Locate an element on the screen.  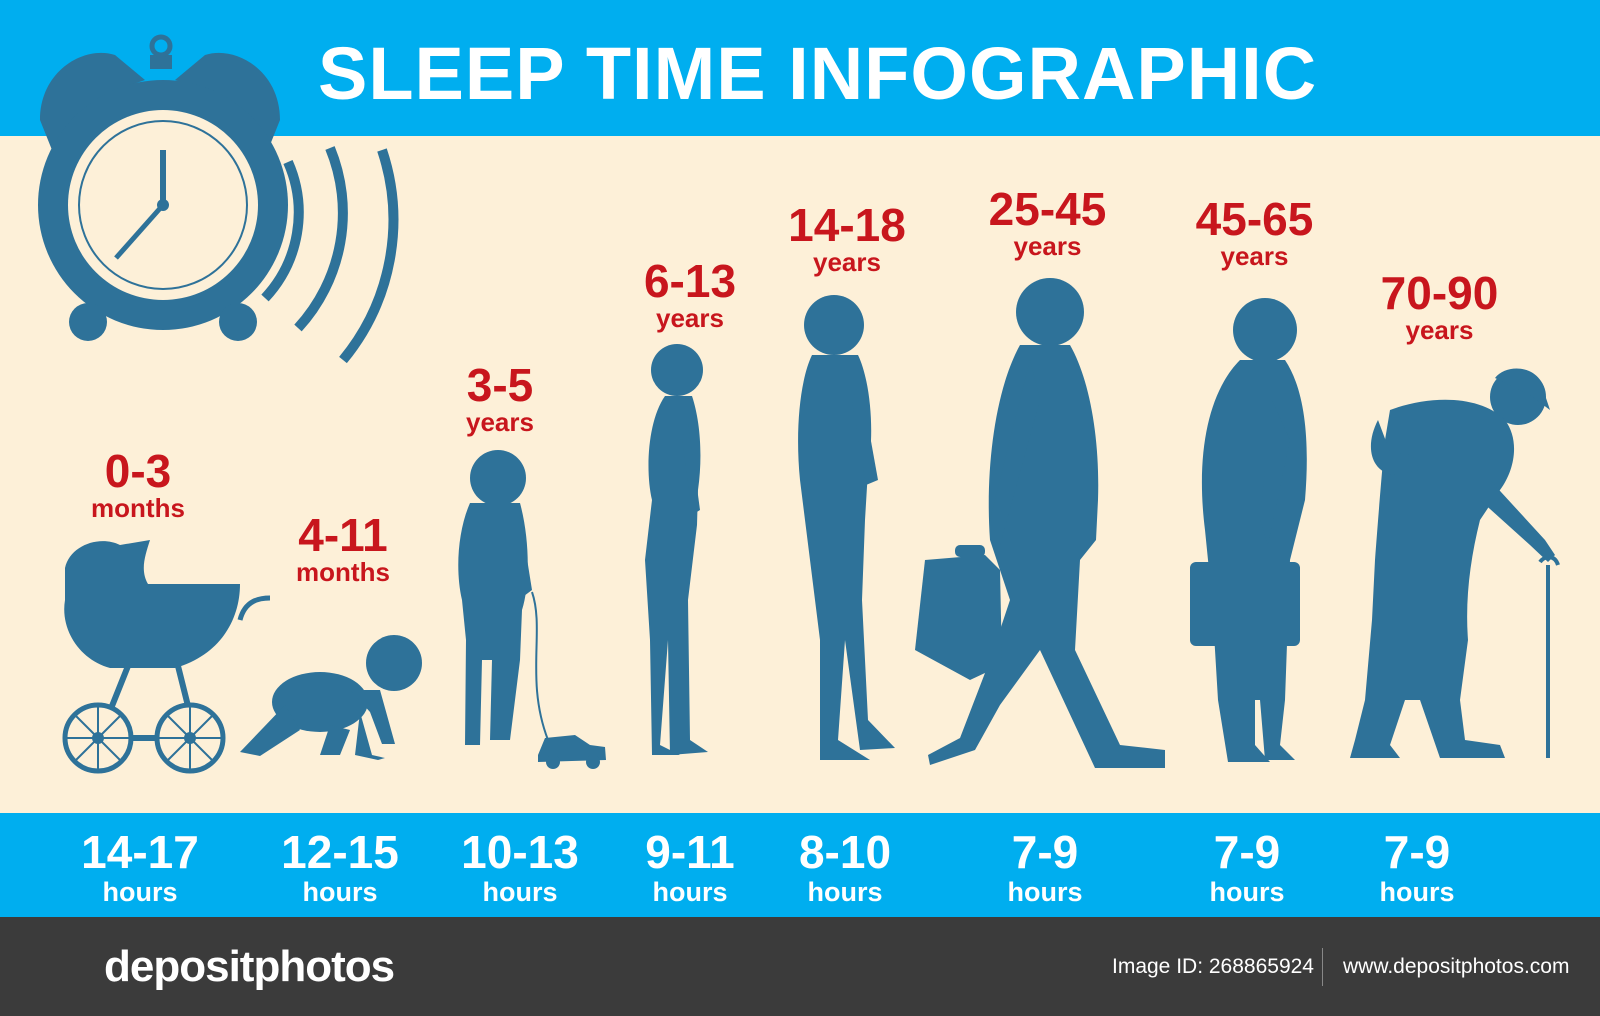
teen-silhouette-icon is located at coordinates (846, 527).